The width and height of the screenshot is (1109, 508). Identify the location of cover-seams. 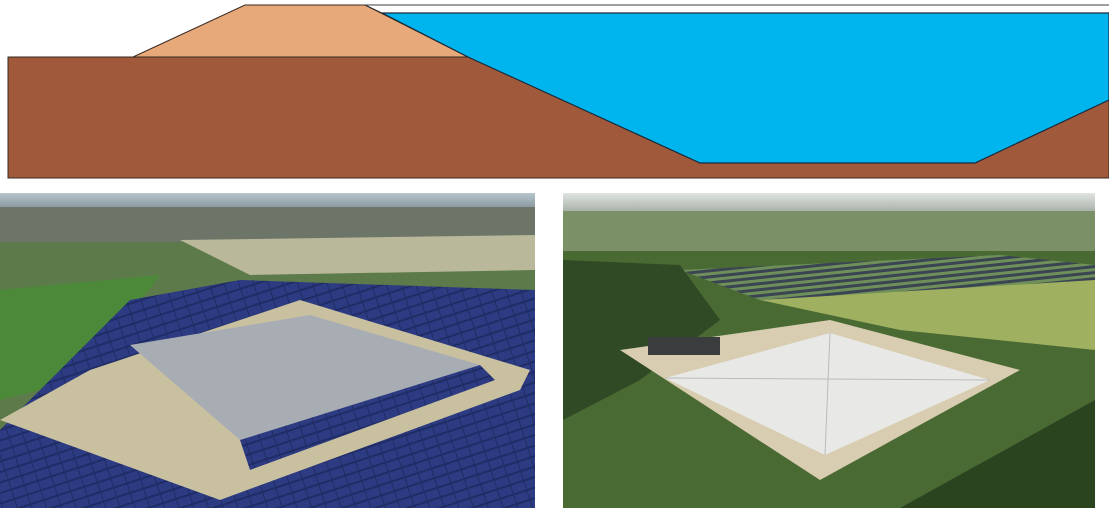
(827, 394).